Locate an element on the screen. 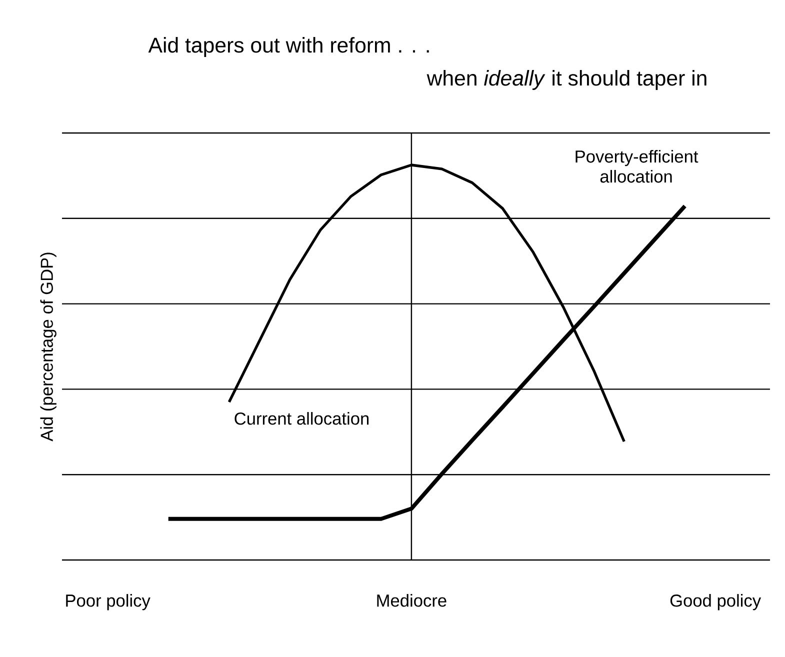 This screenshot has height=657, width=785. x-tick-label: Mediocre is located at coordinates (411, 600).